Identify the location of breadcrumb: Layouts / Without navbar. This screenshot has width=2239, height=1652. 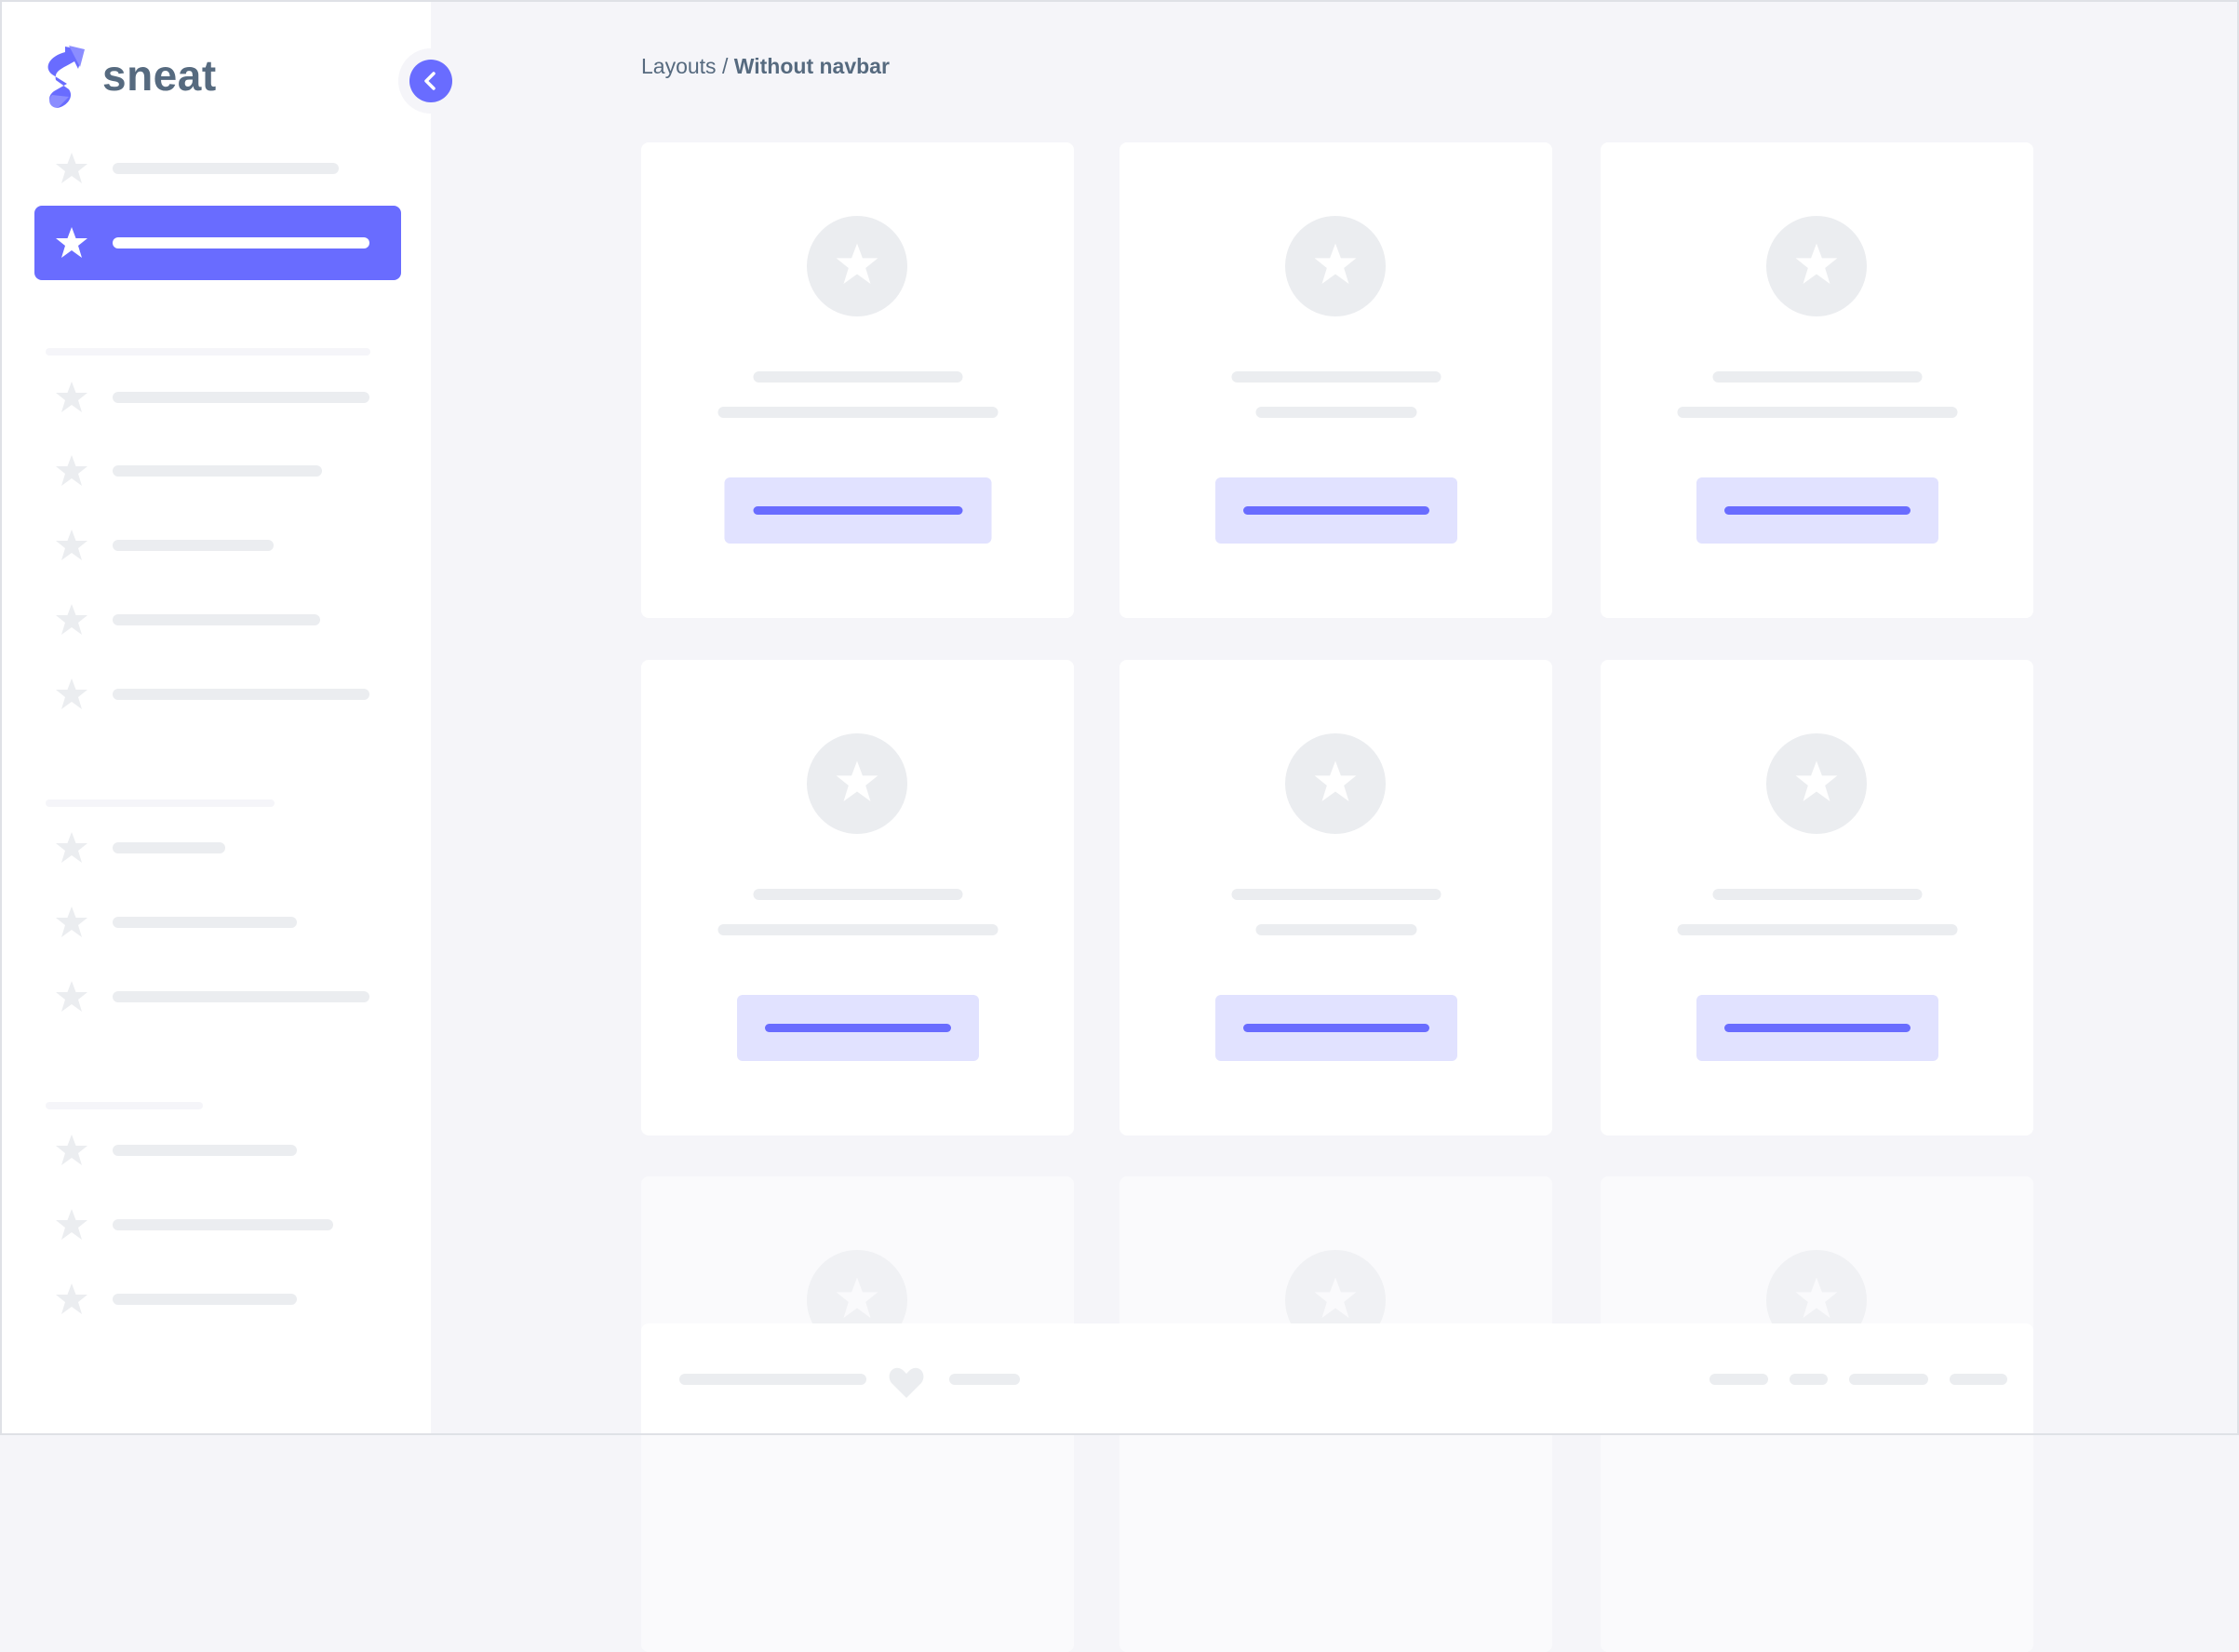
(765, 66).